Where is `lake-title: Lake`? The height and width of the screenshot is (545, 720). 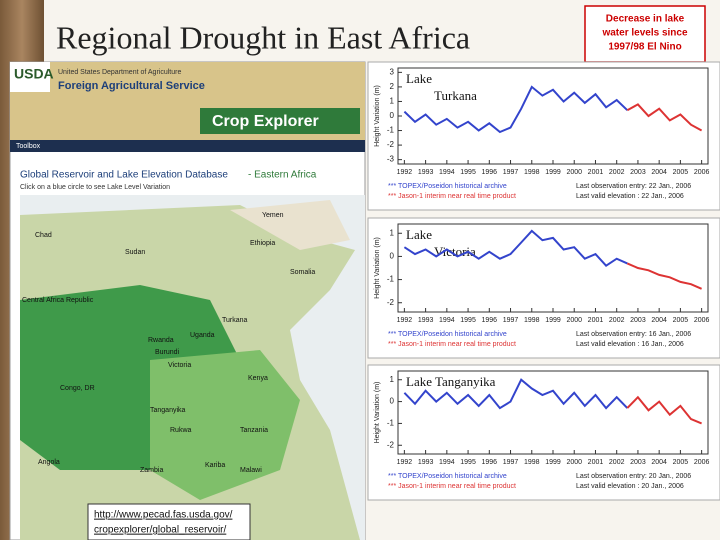
lake-title: Lake is located at coordinates (419, 234).